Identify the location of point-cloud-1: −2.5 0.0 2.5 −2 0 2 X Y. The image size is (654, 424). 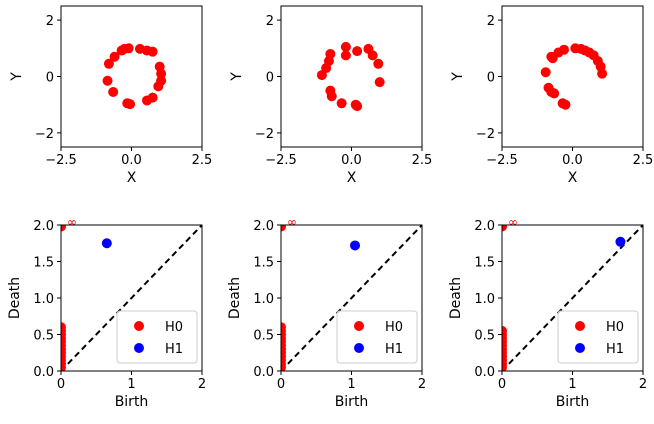
(111, 95).